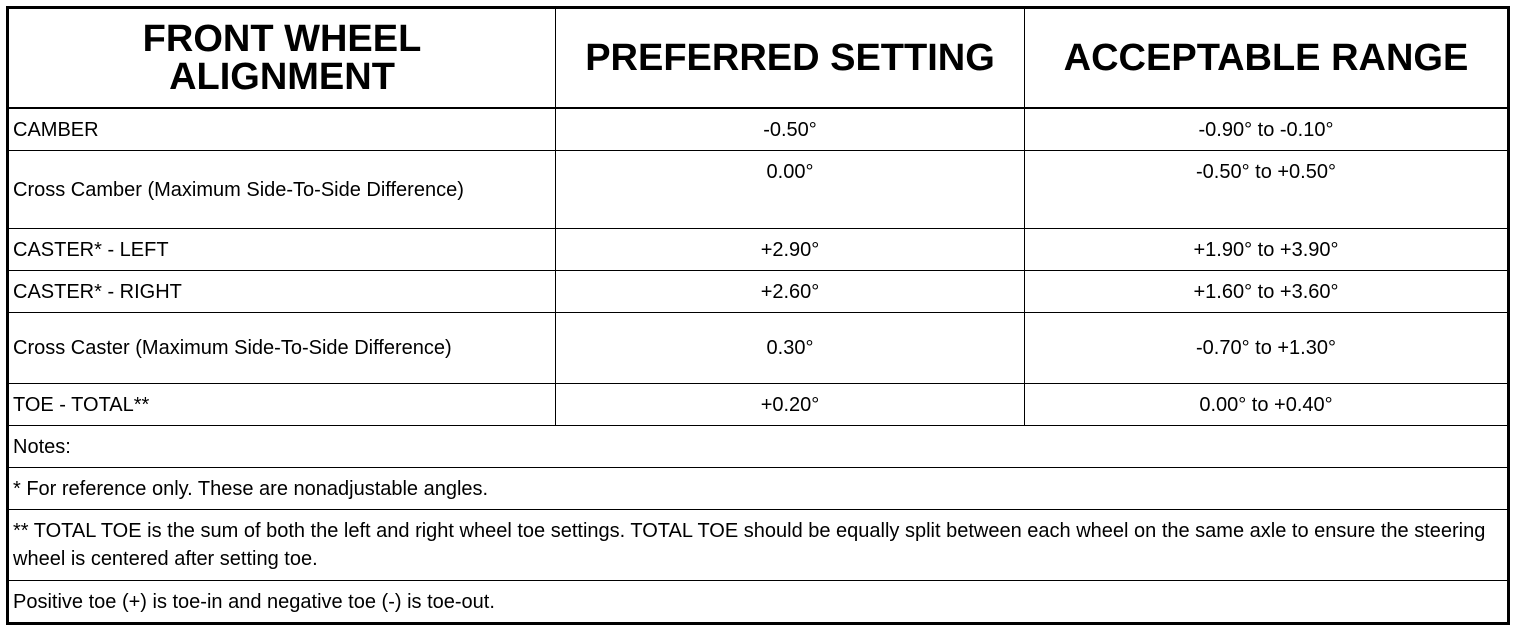 This screenshot has width=1520, height=630. Describe the element at coordinates (1266, 129) in the screenshot. I see `range-value: -0.90° to -0.10°` at that location.